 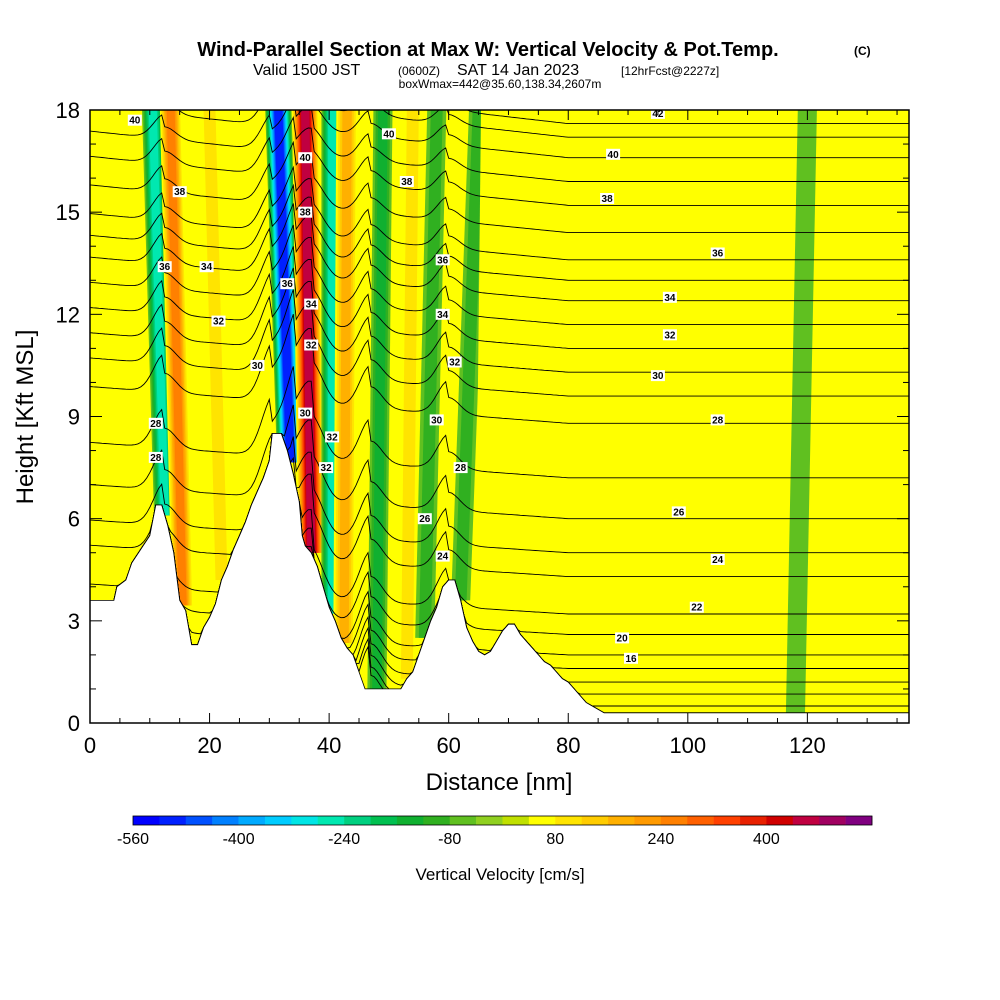 What do you see at coordinates (499, 782) in the screenshot?
I see `x-axis-title: Distance [nm]` at bounding box center [499, 782].